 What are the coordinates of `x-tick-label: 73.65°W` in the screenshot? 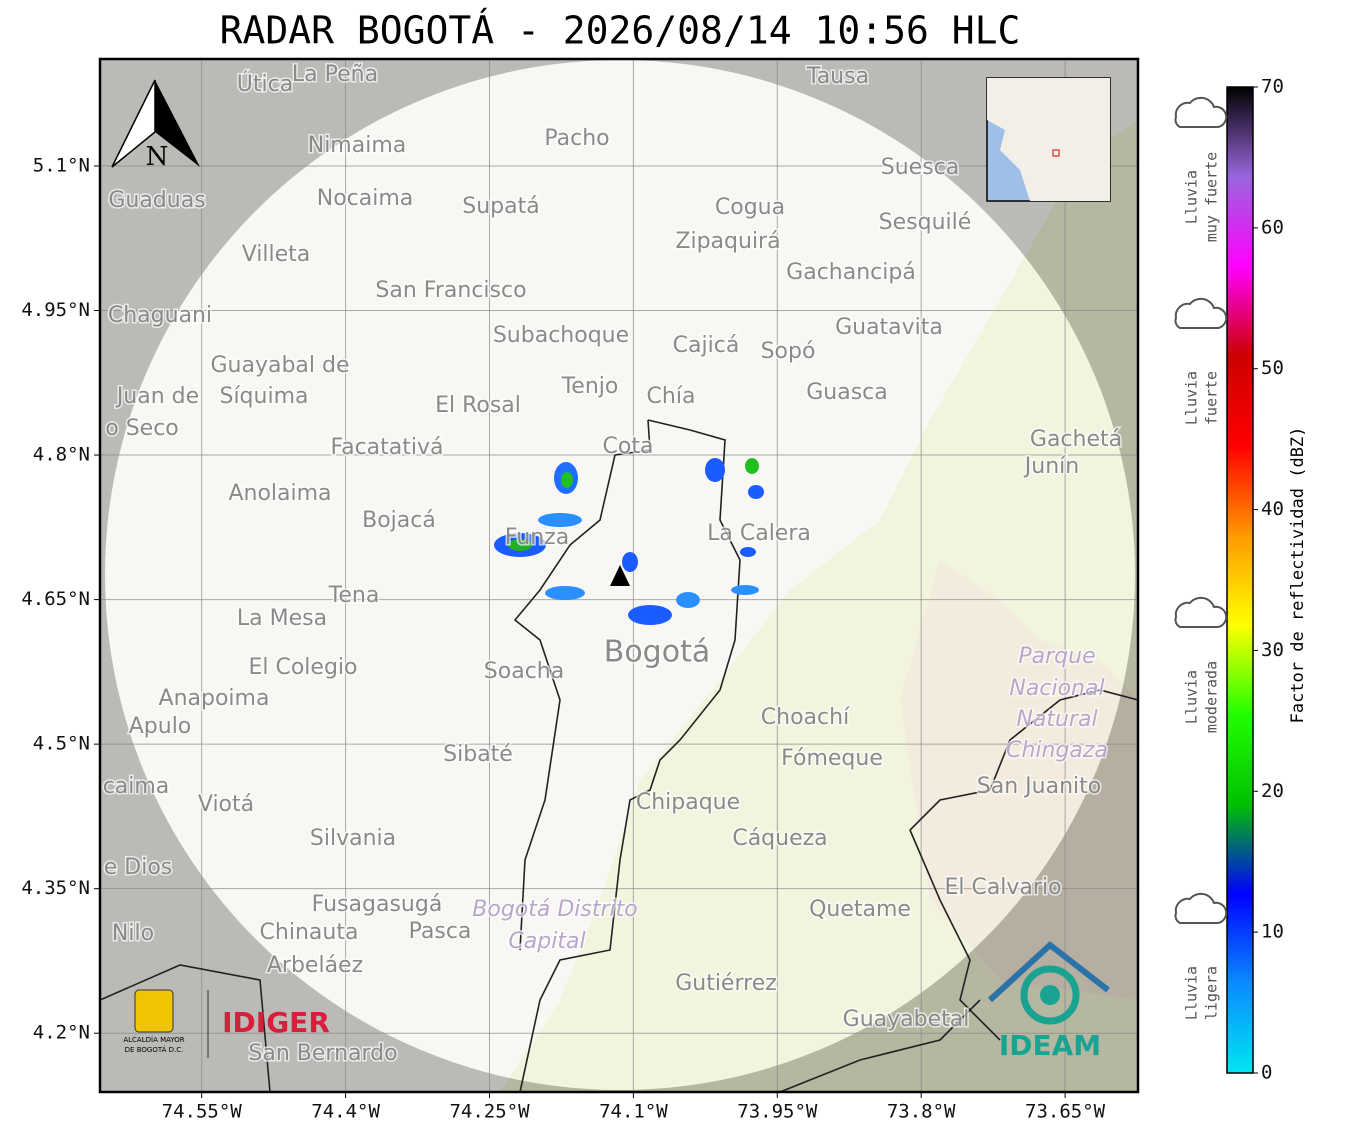 It's located at (1065, 1112).